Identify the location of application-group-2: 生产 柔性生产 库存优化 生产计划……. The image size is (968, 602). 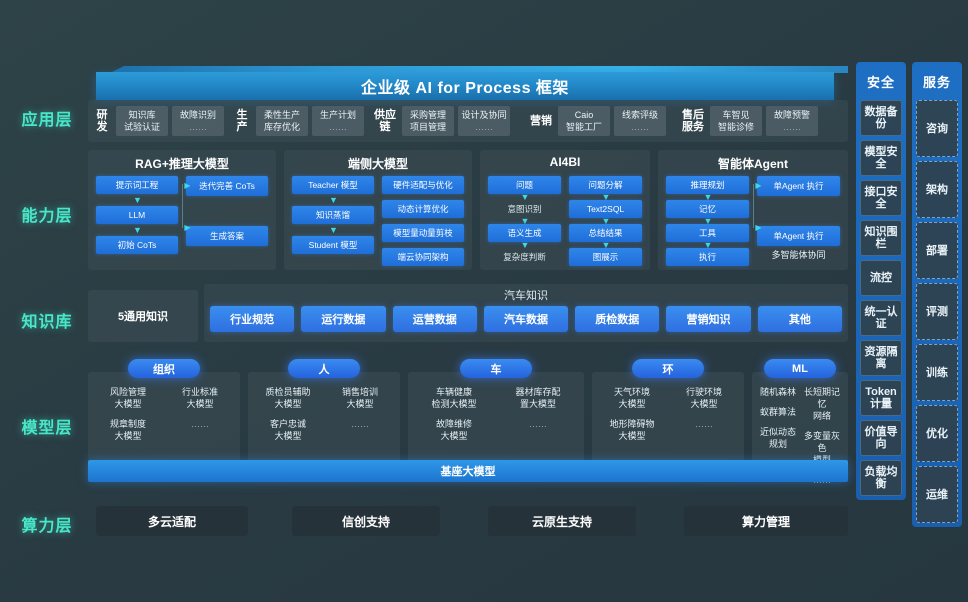
(298, 121).